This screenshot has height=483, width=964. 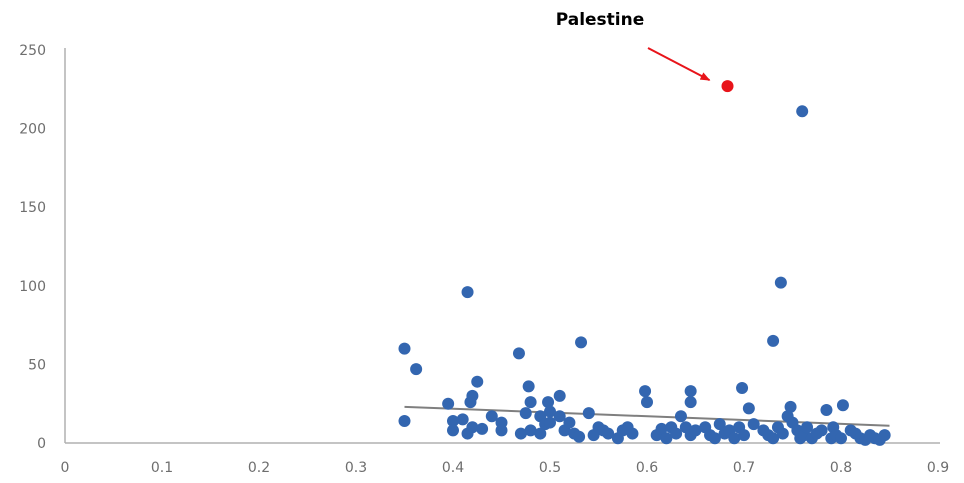 I want to click on trendline, so click(x=647, y=416).